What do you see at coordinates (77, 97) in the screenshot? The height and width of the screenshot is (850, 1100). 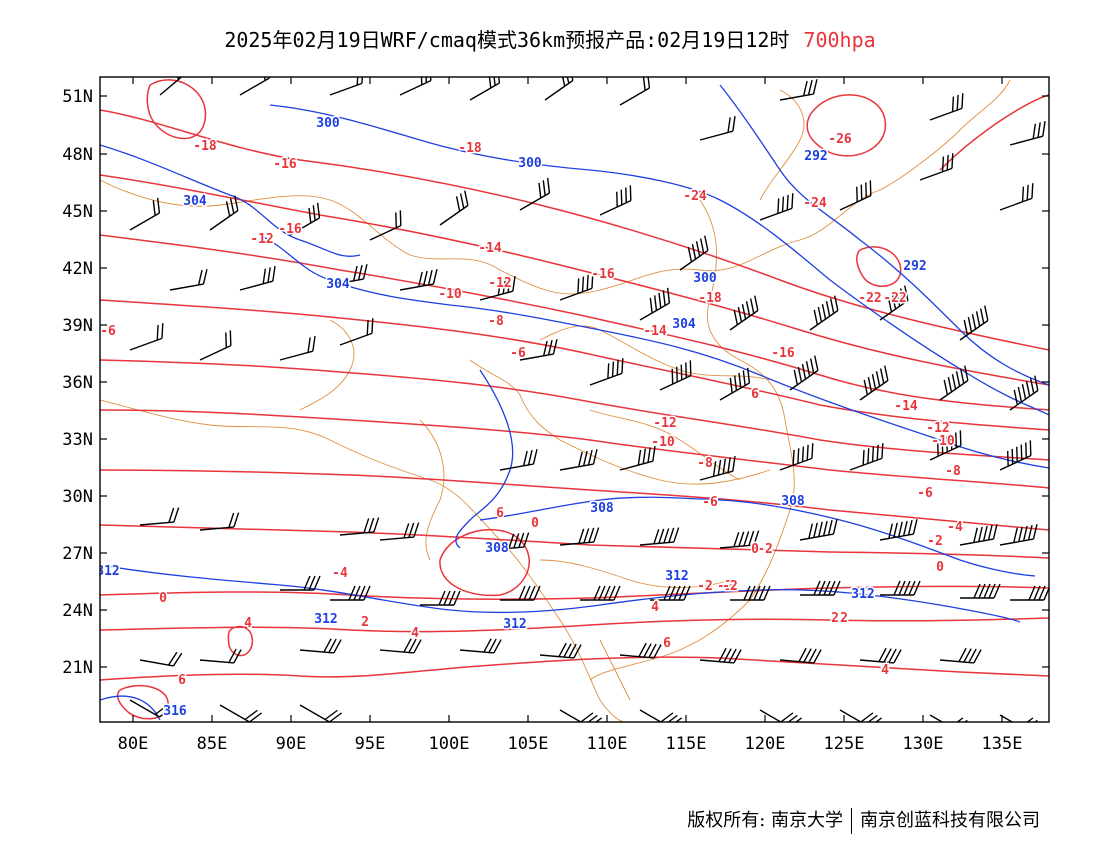 I see `lat-label: 51N` at bounding box center [77, 97].